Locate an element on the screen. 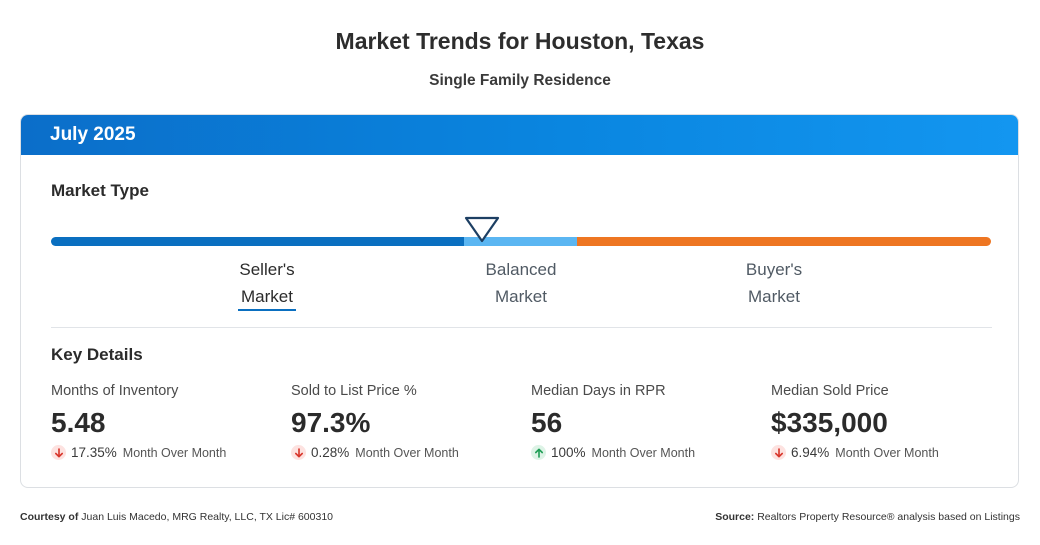 The image size is (1040, 545). selected-market-underline is located at coordinates (267, 310).